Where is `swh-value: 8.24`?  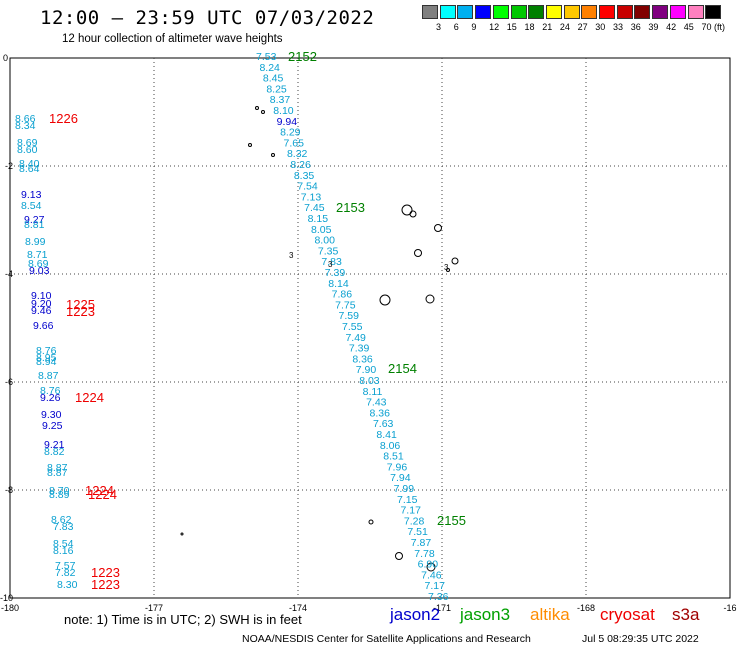 swh-value: 8.24 is located at coordinates (269, 68).